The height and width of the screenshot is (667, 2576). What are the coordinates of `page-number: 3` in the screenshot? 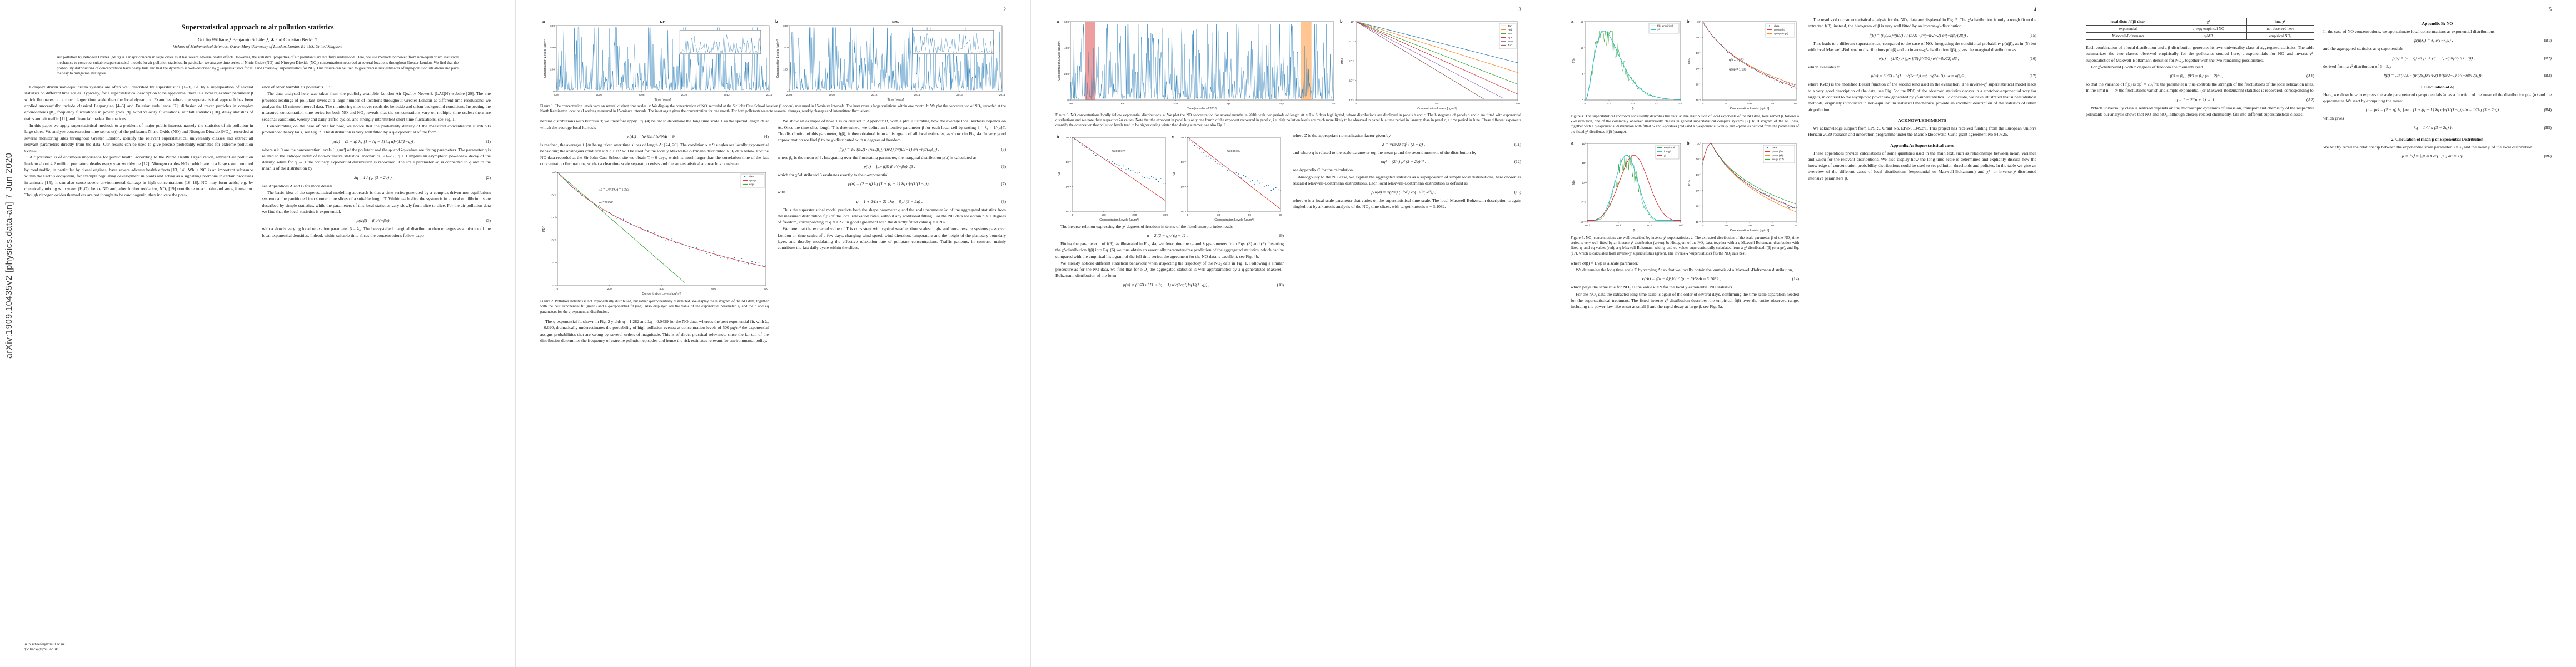 It's located at (1519, 10).